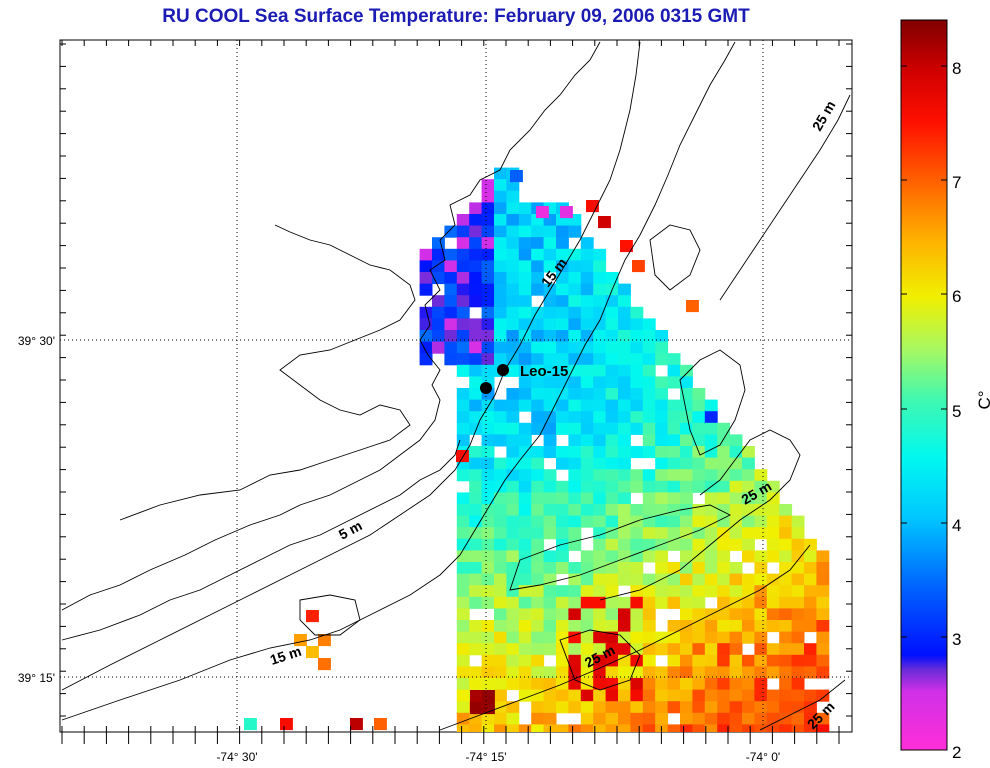  Describe the element at coordinates (956, 411) in the screenshot. I see `colorbar-label-5: 5` at that location.